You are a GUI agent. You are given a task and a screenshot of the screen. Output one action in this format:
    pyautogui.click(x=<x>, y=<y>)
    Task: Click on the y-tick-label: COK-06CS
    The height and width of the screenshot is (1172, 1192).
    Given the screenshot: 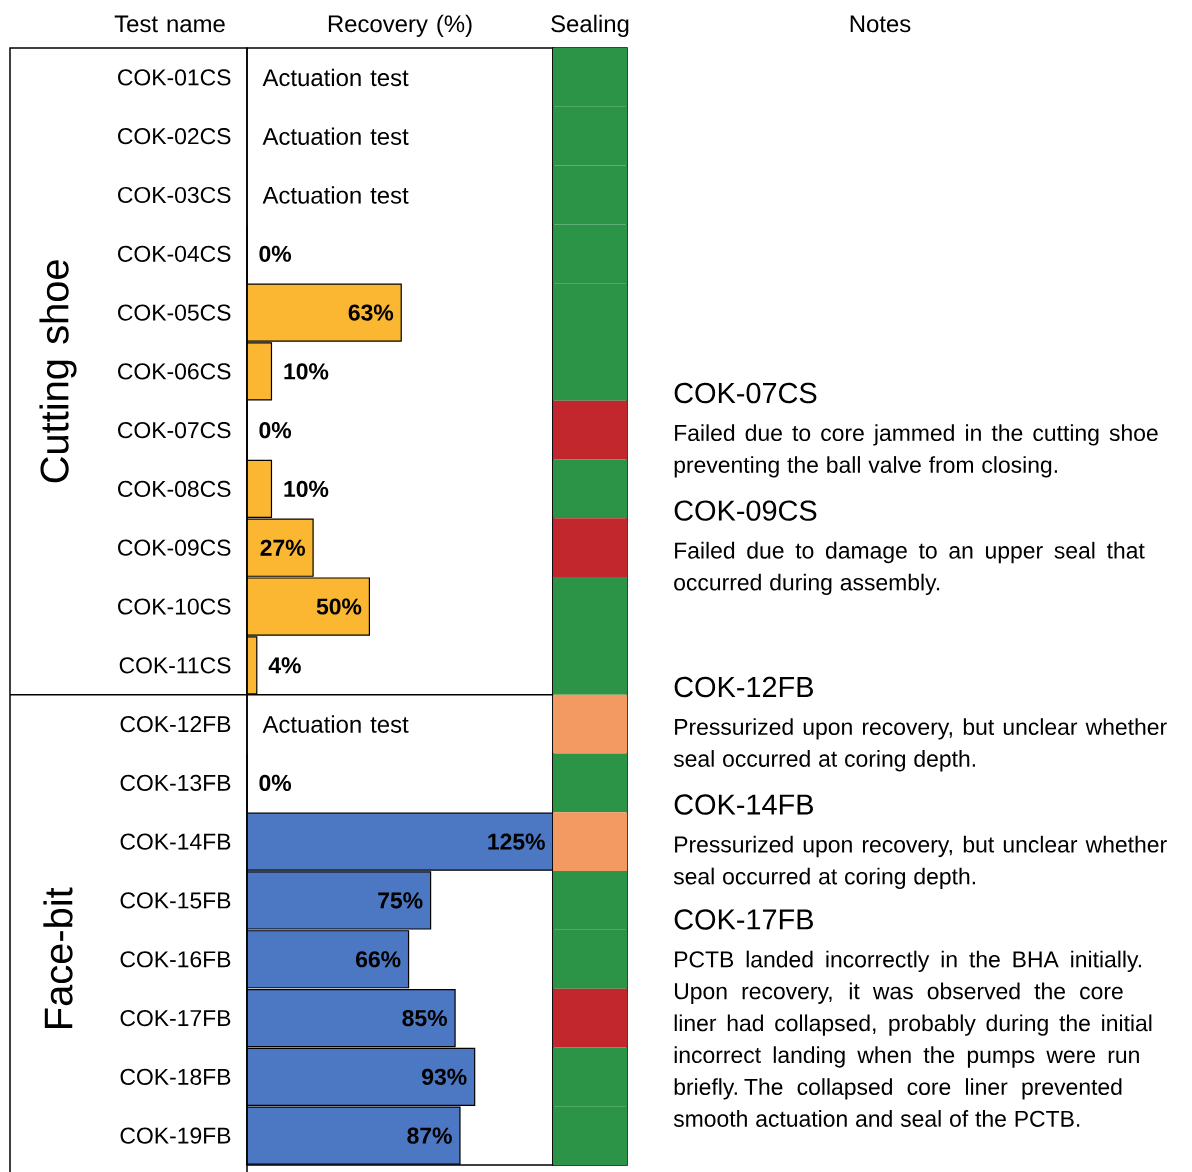 What is the action you would take?
    pyautogui.click(x=174, y=371)
    